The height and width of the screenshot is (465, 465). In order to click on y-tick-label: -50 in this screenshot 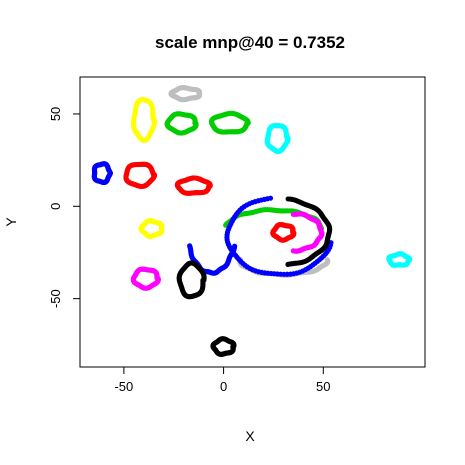, I will do `click(55, 298)`.